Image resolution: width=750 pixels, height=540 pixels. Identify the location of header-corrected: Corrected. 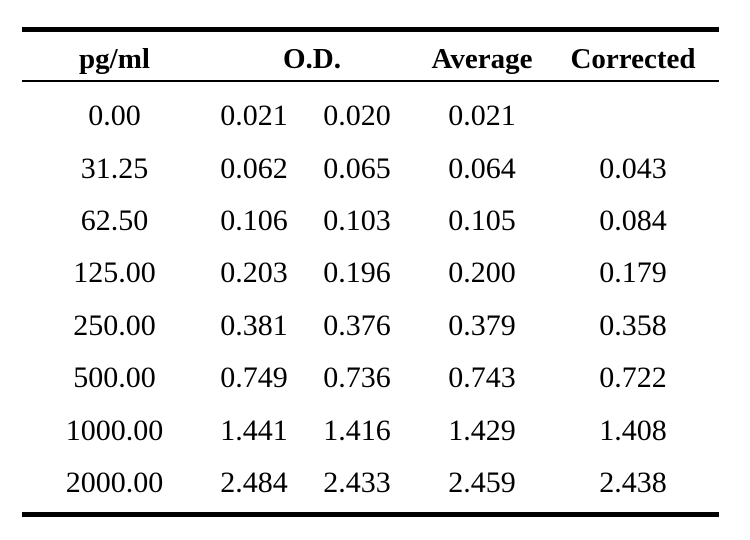
(633, 58).